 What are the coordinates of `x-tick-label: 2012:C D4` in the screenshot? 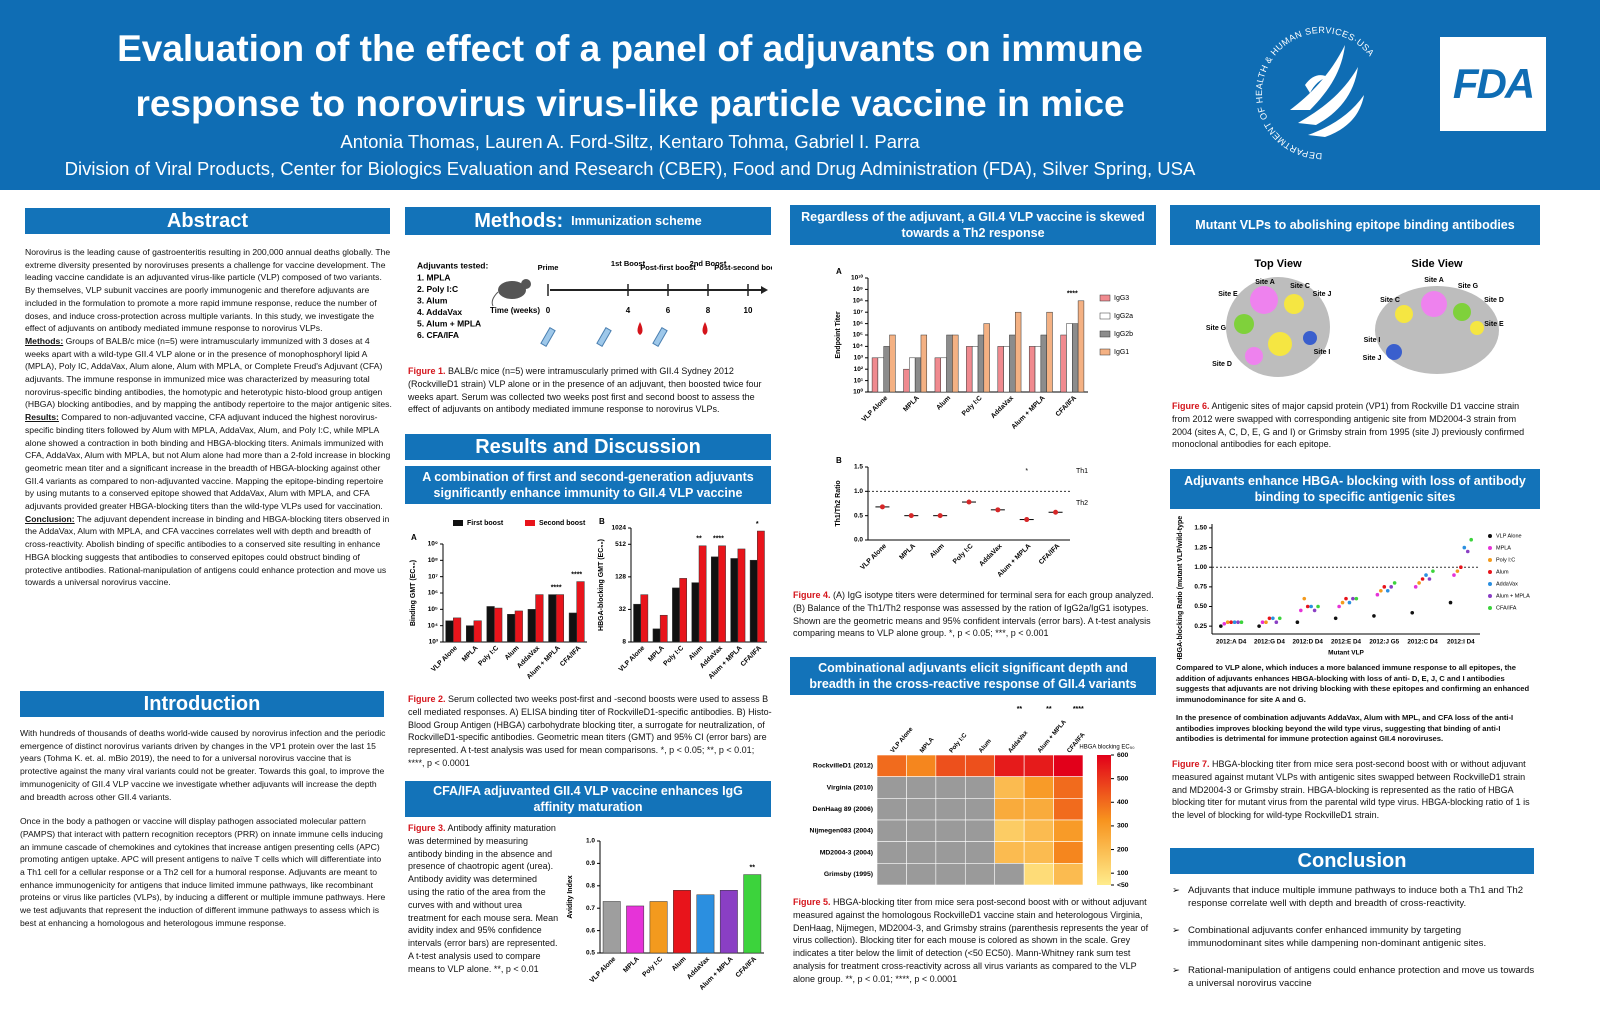 It's located at (1422, 642).